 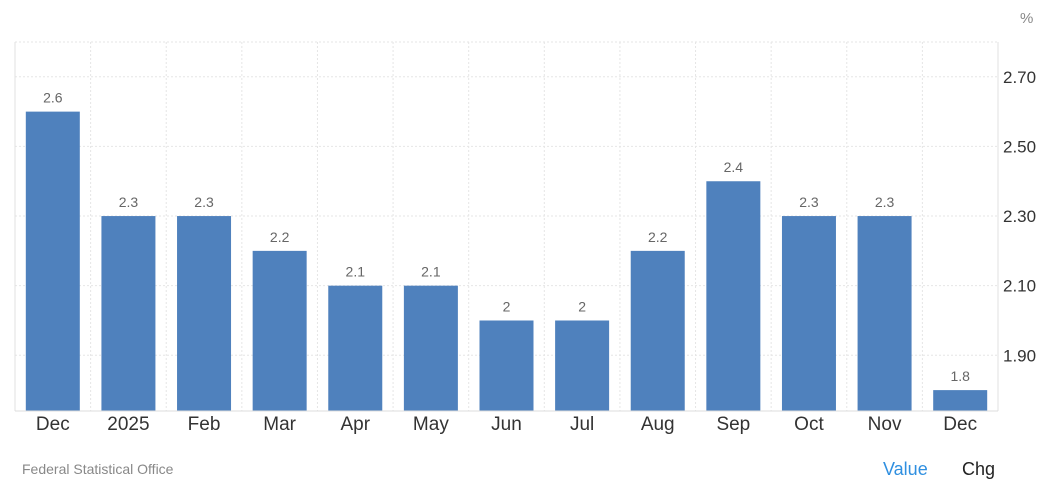 I want to click on x-tick-label: May, so click(x=431, y=424).